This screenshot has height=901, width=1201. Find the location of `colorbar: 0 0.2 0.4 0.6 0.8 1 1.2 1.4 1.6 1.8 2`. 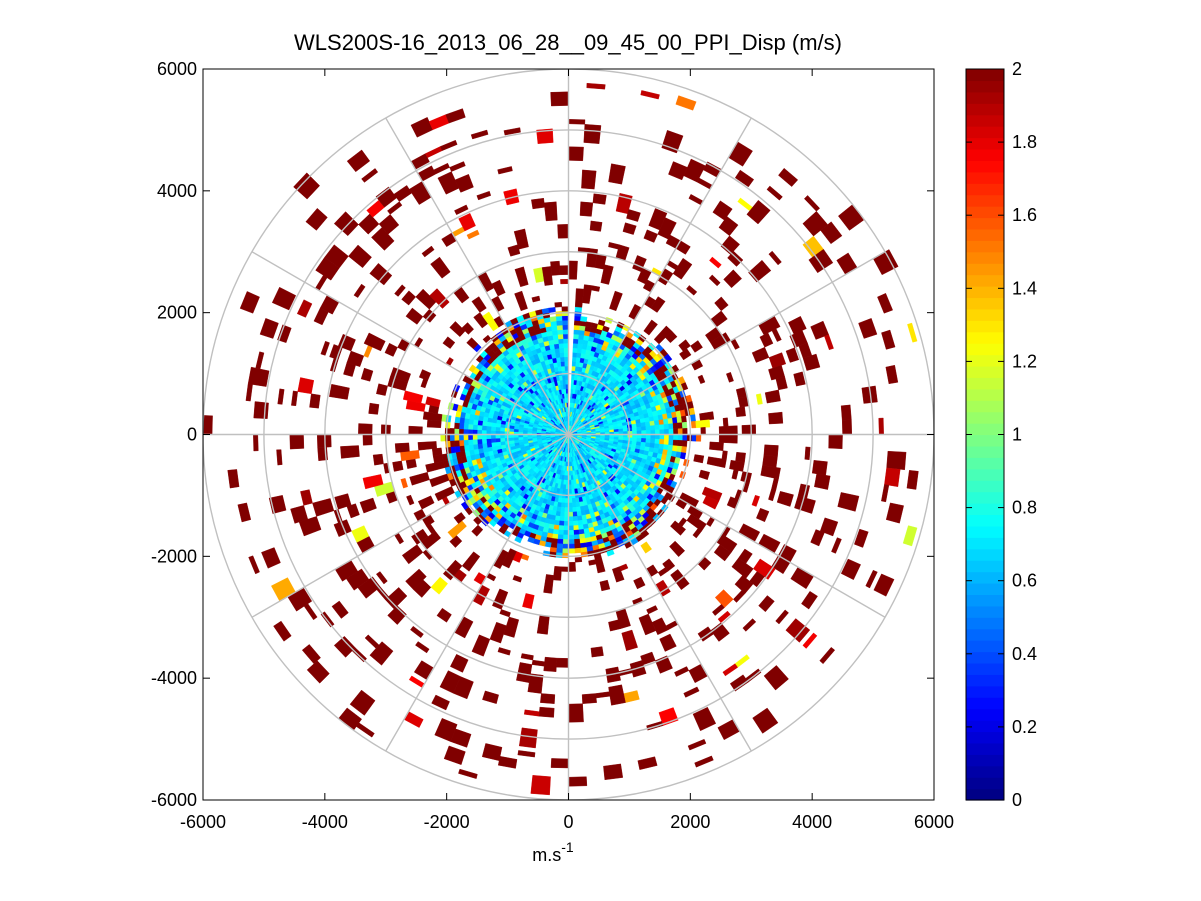

colorbar: 0 0.2 0.4 0.6 0.8 1 1.2 1.4 1.6 1.8 2 is located at coordinates (1001, 434).